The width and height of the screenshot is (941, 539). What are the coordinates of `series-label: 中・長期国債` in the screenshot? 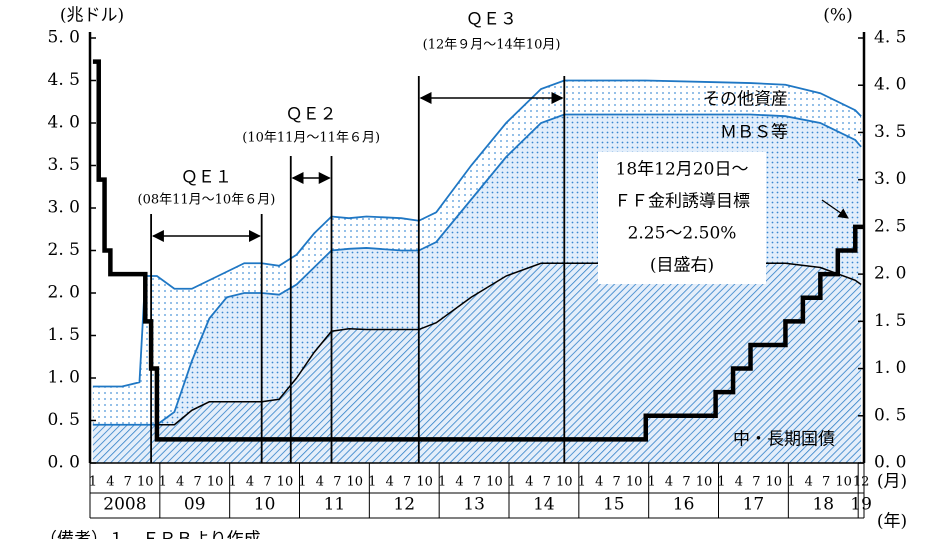 It's located at (784, 440).